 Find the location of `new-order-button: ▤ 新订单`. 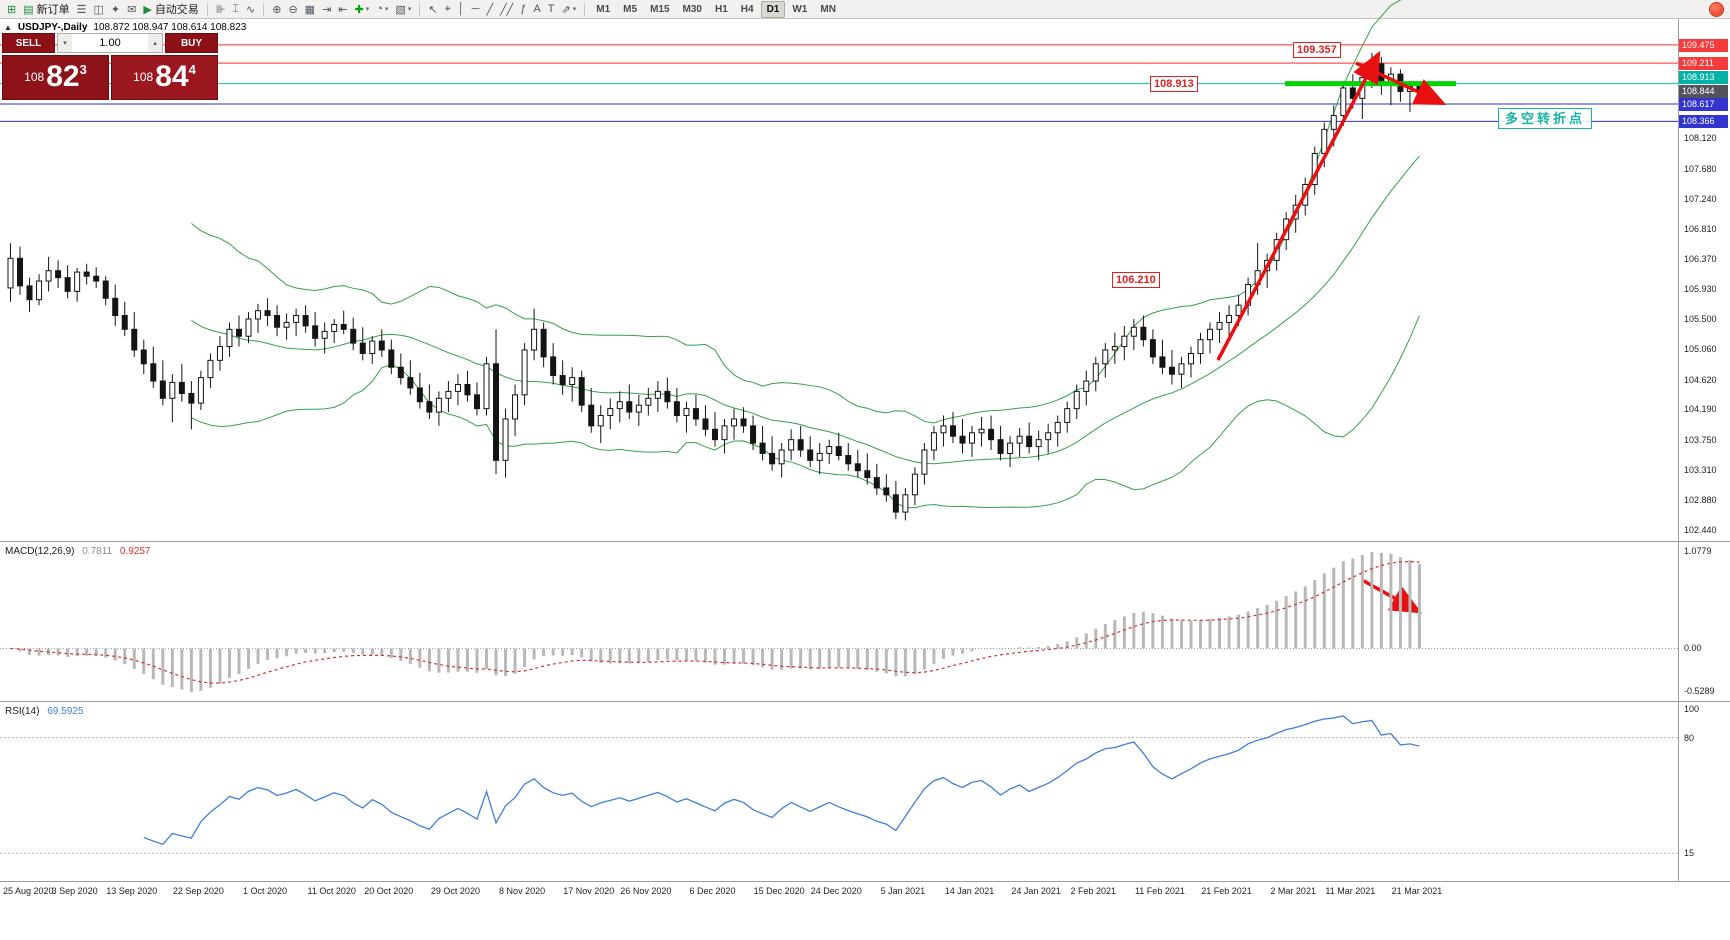

new-order-button: ▤ 新订单 is located at coordinates (46, 9).